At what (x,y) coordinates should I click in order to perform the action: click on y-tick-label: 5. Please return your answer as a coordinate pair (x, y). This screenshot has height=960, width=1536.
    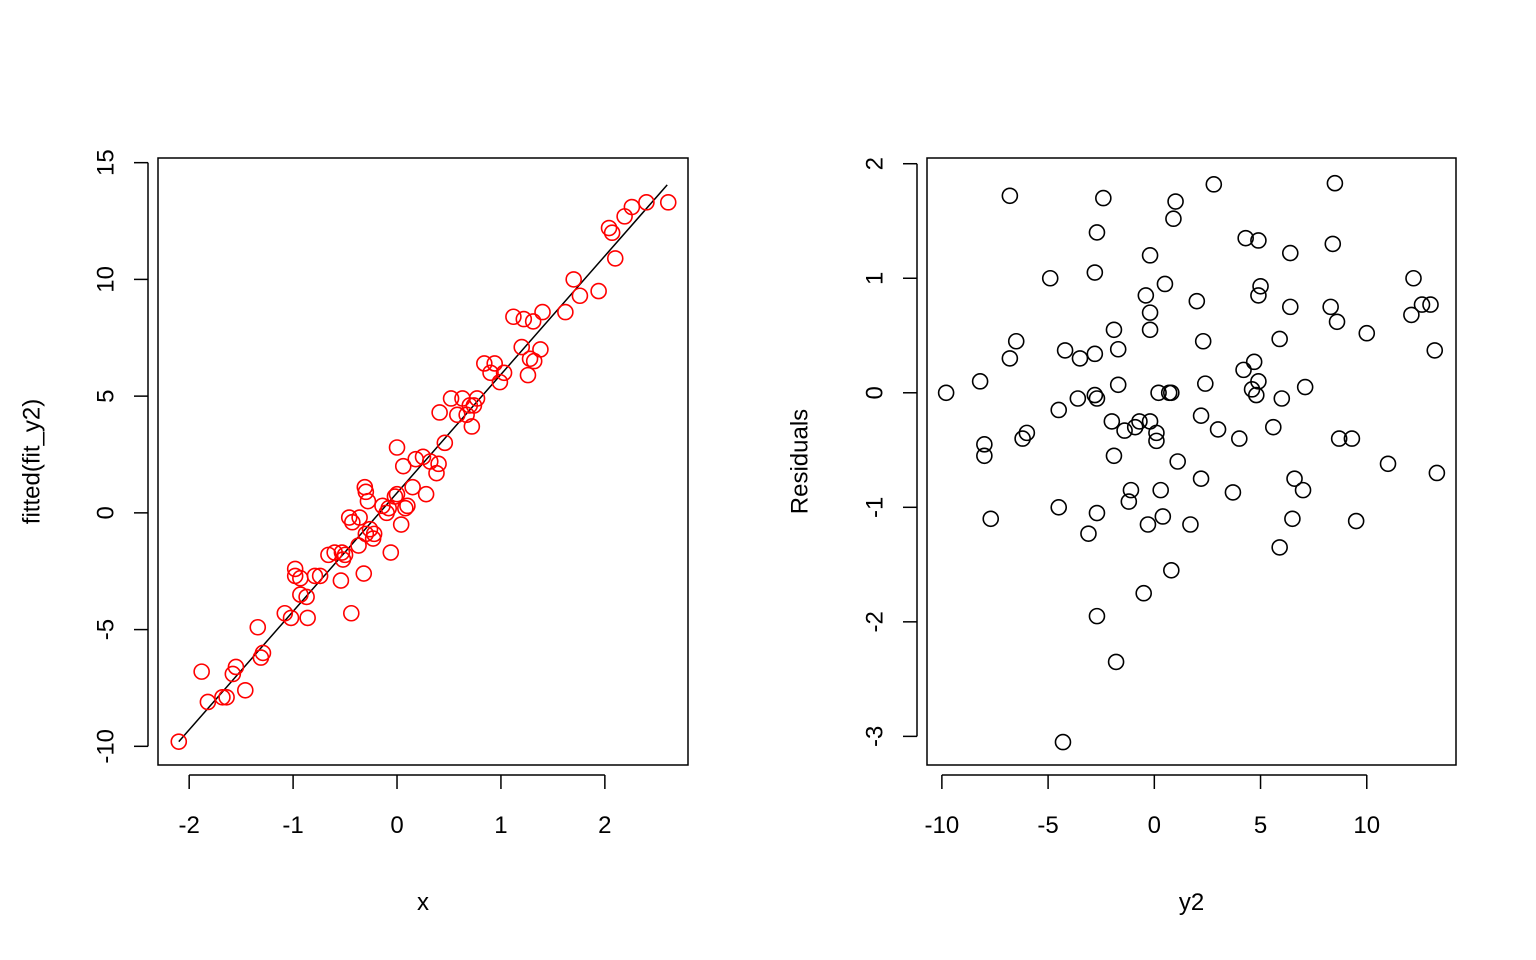
    Looking at the image, I should click on (106, 395).